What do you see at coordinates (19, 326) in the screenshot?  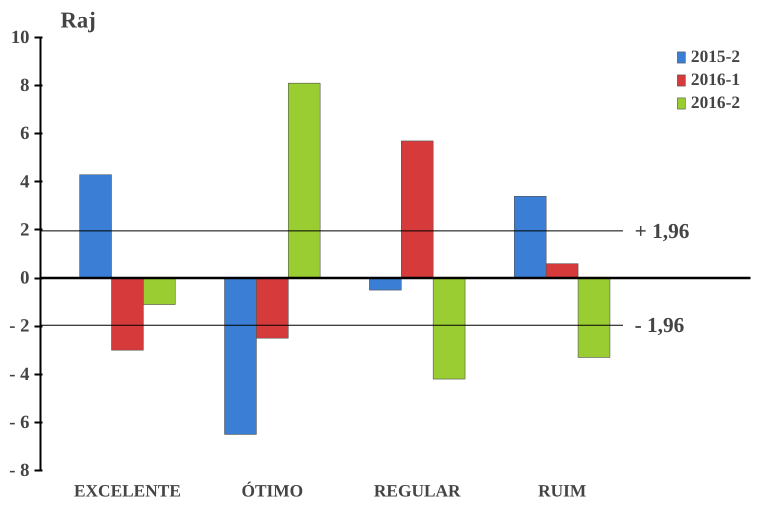 I see `y-tick-label: - 2` at bounding box center [19, 326].